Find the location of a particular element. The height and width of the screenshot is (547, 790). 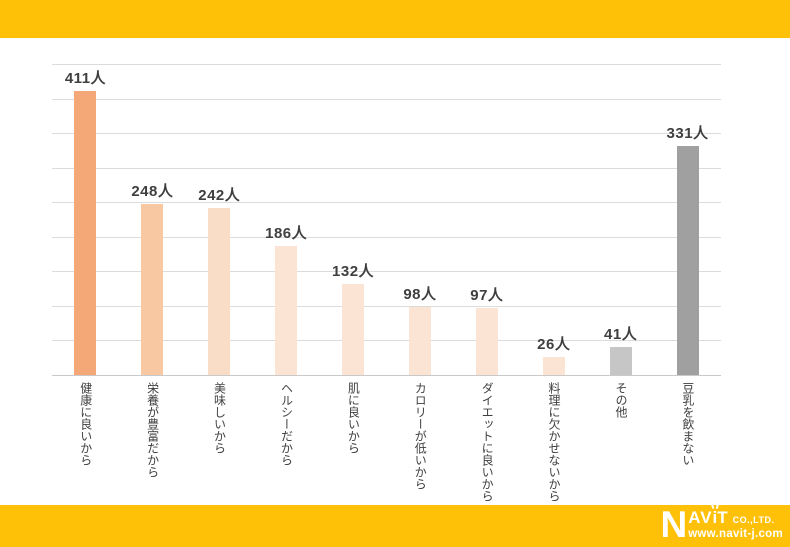

chart-bar: 242人 is located at coordinates (219, 281).